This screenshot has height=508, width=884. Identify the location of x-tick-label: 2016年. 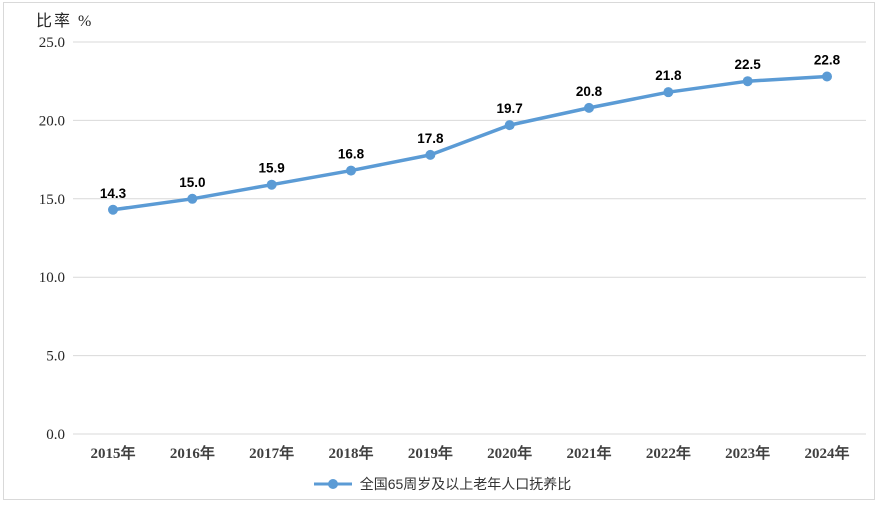
(192, 453).